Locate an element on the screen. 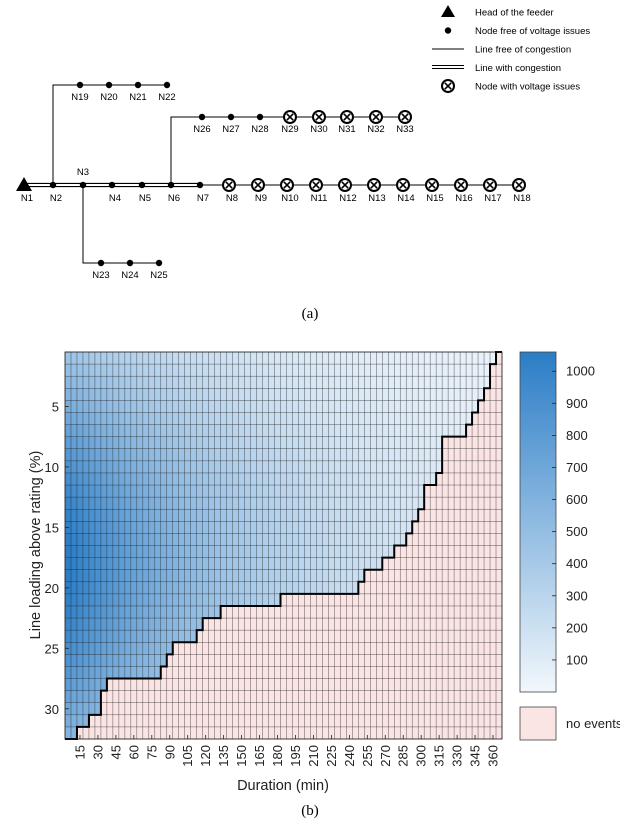  node-x is located at coordinates (490, 185).